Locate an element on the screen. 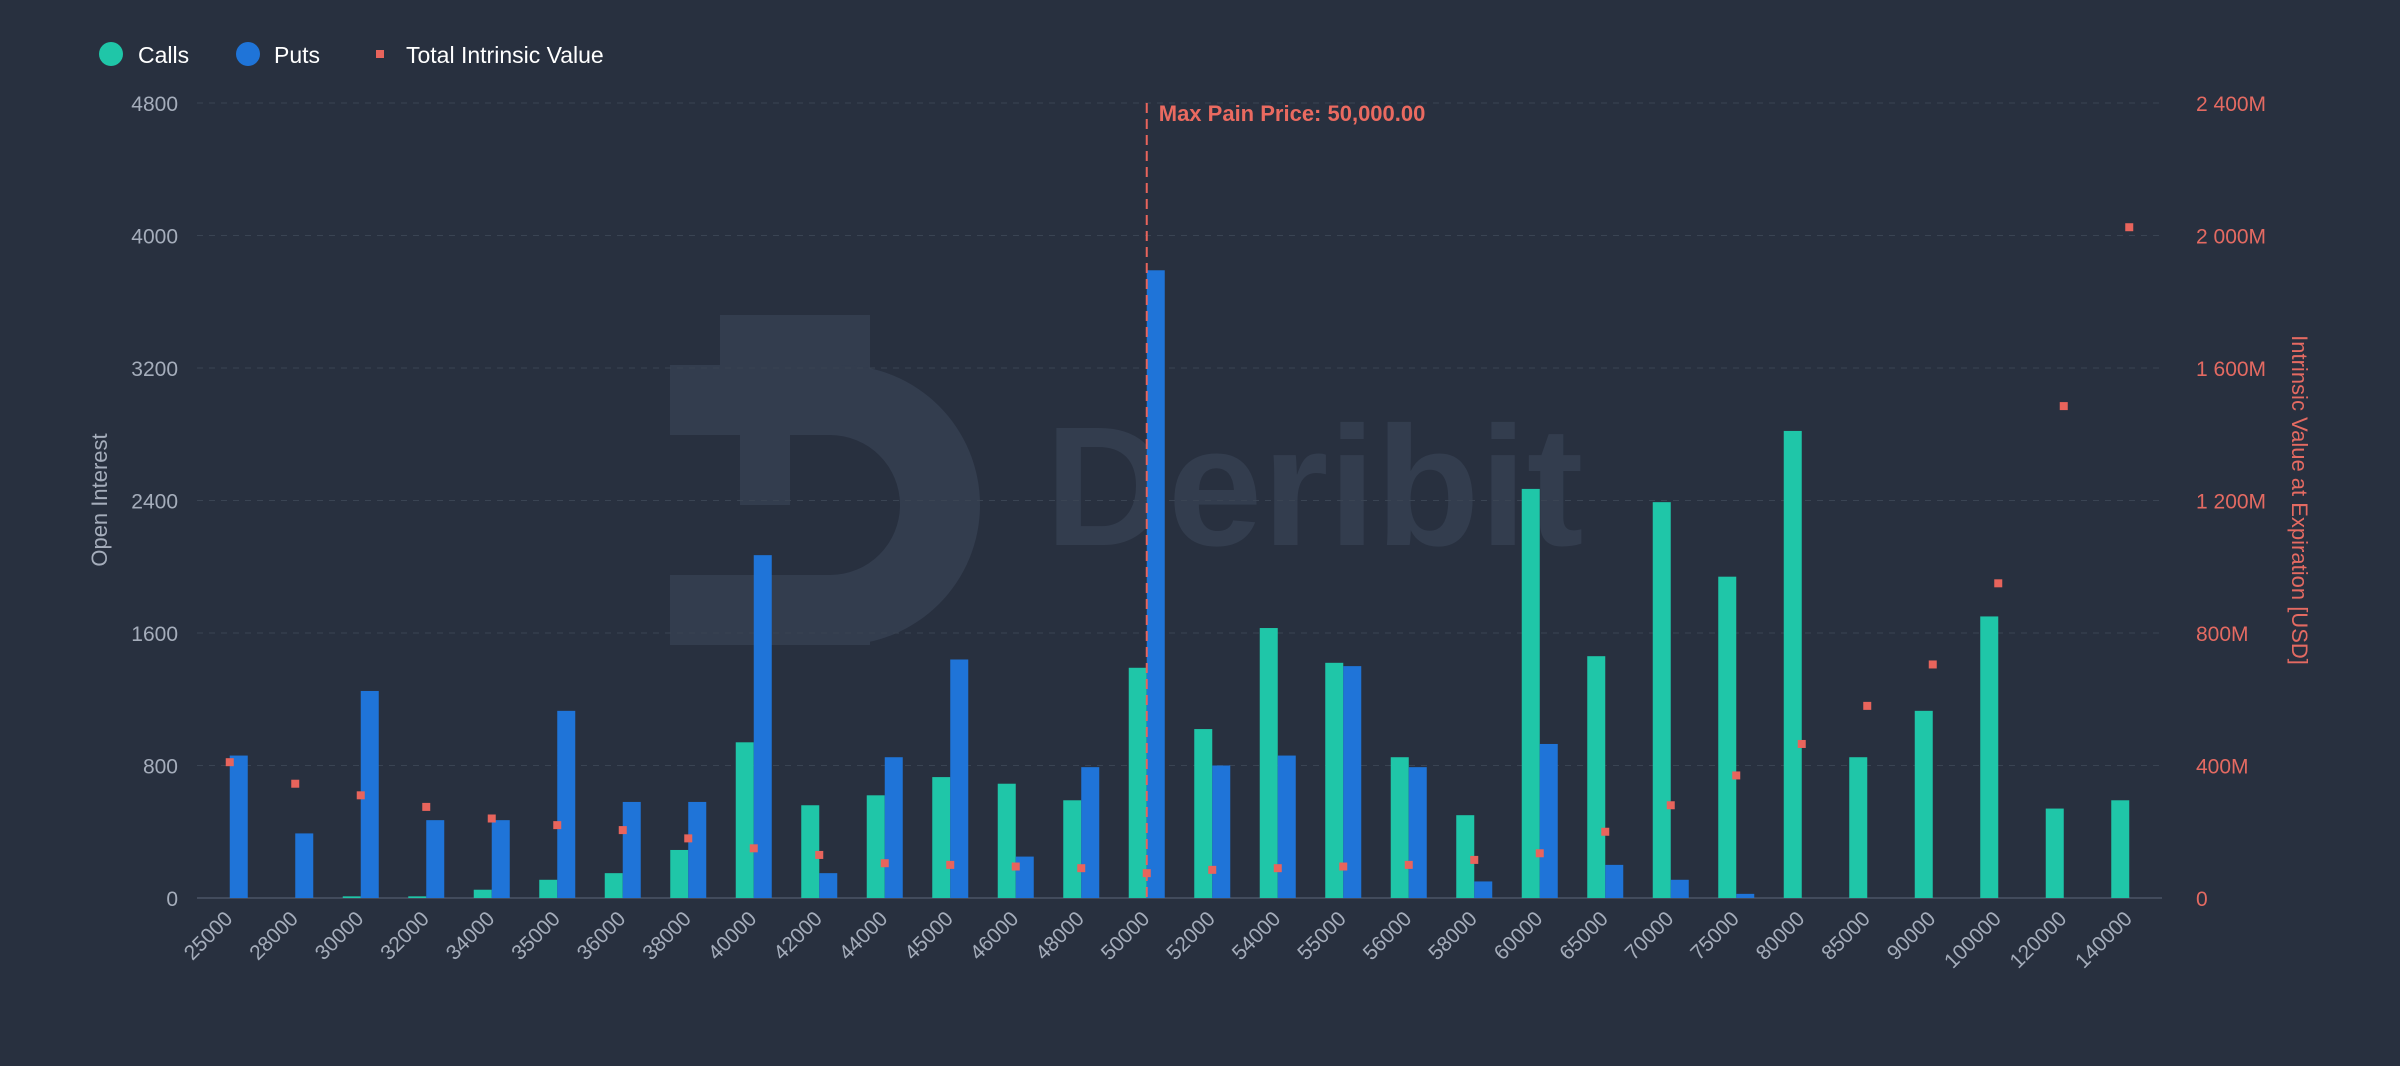 This screenshot has height=1066, width=2400. legend-puts-label: Puts is located at coordinates (297, 55).